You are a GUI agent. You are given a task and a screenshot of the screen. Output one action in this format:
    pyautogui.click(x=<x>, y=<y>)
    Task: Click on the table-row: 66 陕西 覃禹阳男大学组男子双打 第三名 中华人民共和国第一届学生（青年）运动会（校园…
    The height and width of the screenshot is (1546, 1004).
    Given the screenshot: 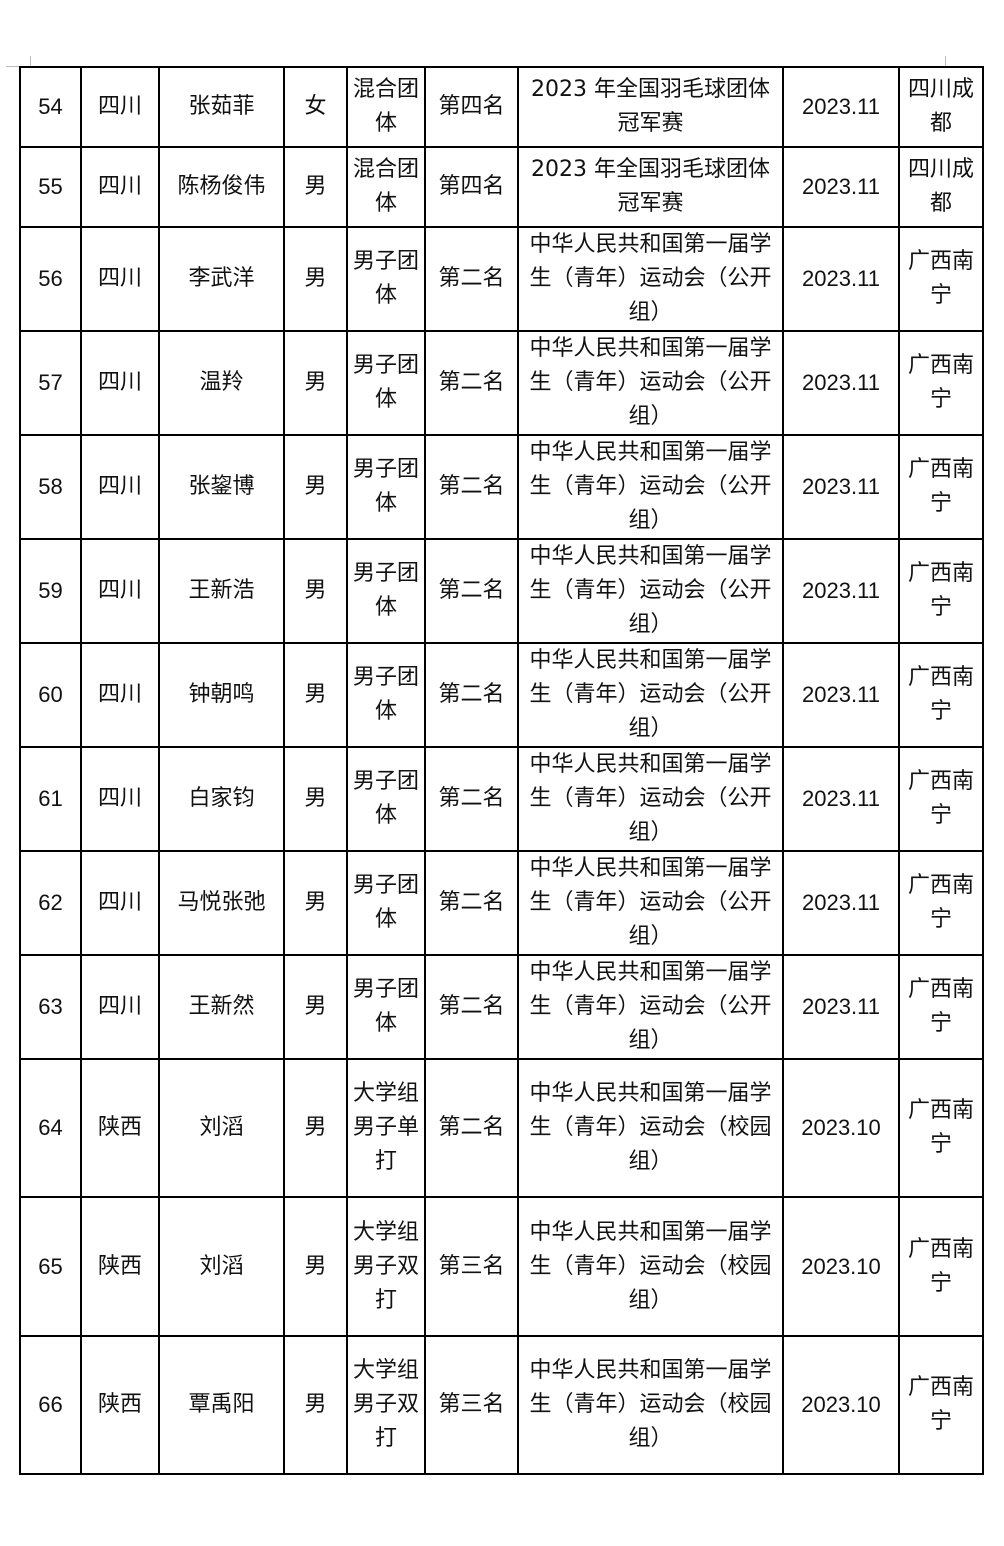 What is the action you would take?
    pyautogui.click(x=501, y=1405)
    